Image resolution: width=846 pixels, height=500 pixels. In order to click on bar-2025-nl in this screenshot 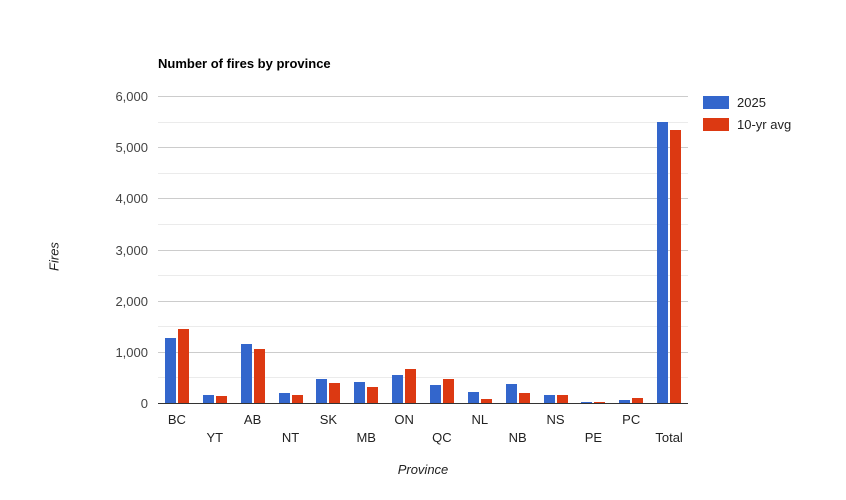, I will do `click(473, 397)`.